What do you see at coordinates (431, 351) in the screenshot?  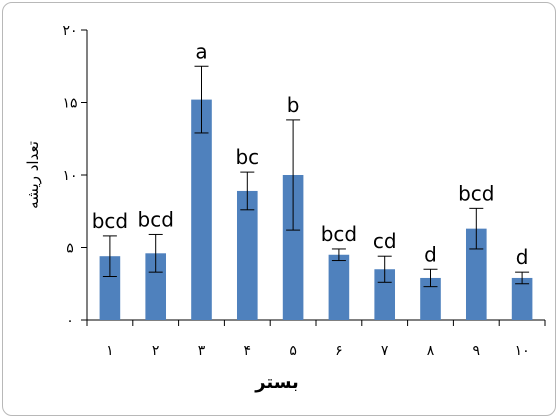 I see `x-tick-label: ۸` at bounding box center [431, 351].